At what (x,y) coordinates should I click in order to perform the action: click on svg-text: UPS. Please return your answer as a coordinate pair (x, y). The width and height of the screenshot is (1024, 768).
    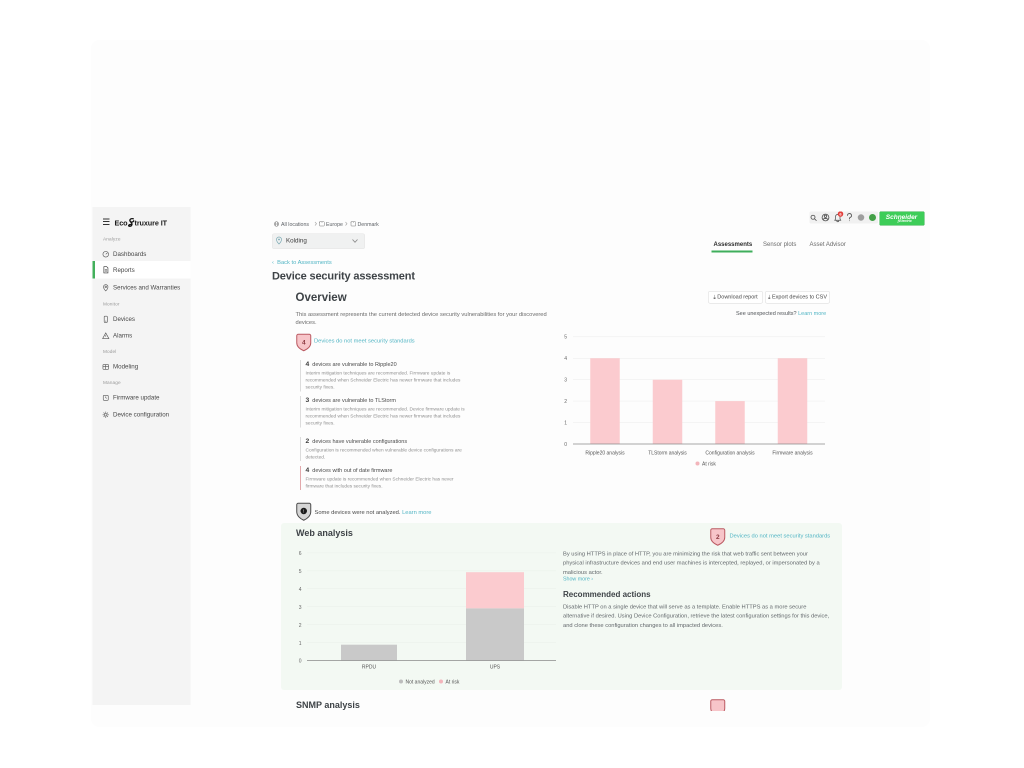
    Looking at the image, I should click on (495, 668).